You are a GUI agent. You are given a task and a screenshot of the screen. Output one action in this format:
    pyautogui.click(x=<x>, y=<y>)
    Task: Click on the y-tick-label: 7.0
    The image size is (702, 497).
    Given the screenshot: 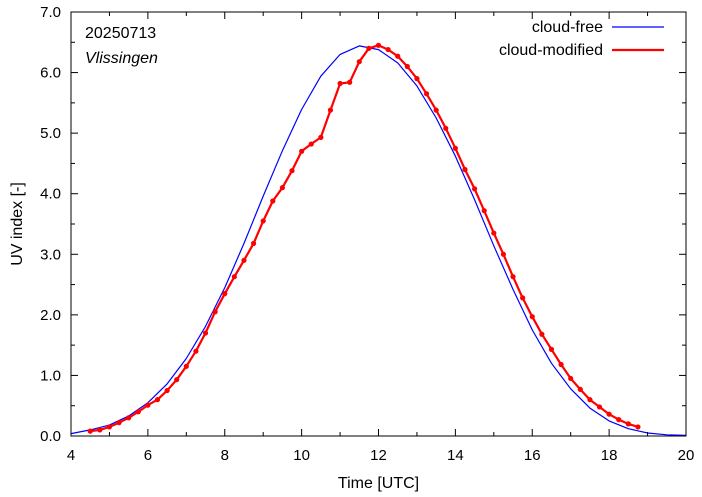 What is the action you would take?
    pyautogui.click(x=50, y=12)
    